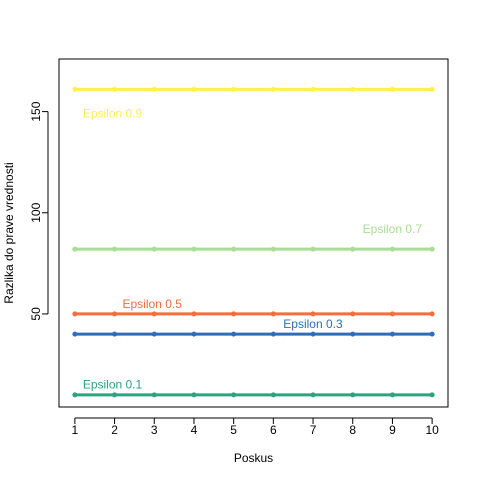 The width and height of the screenshot is (480, 480). I want to click on y-axis: 50 100 150, so click(39, 211).